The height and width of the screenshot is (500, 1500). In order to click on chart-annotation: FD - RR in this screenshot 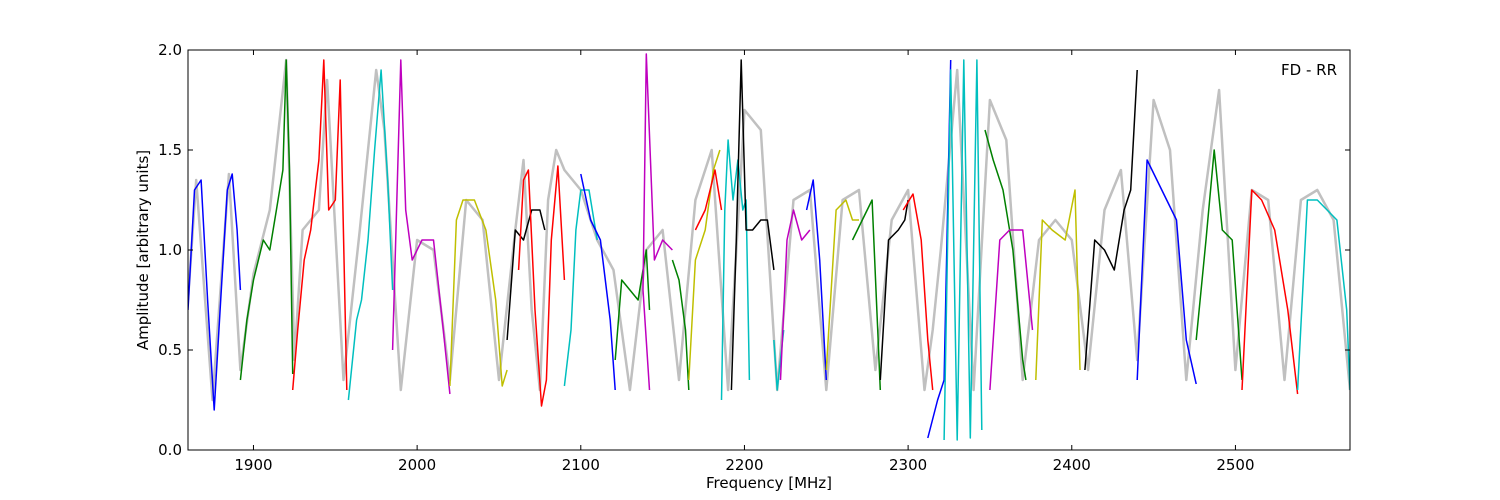, I will do `click(1309, 70)`.